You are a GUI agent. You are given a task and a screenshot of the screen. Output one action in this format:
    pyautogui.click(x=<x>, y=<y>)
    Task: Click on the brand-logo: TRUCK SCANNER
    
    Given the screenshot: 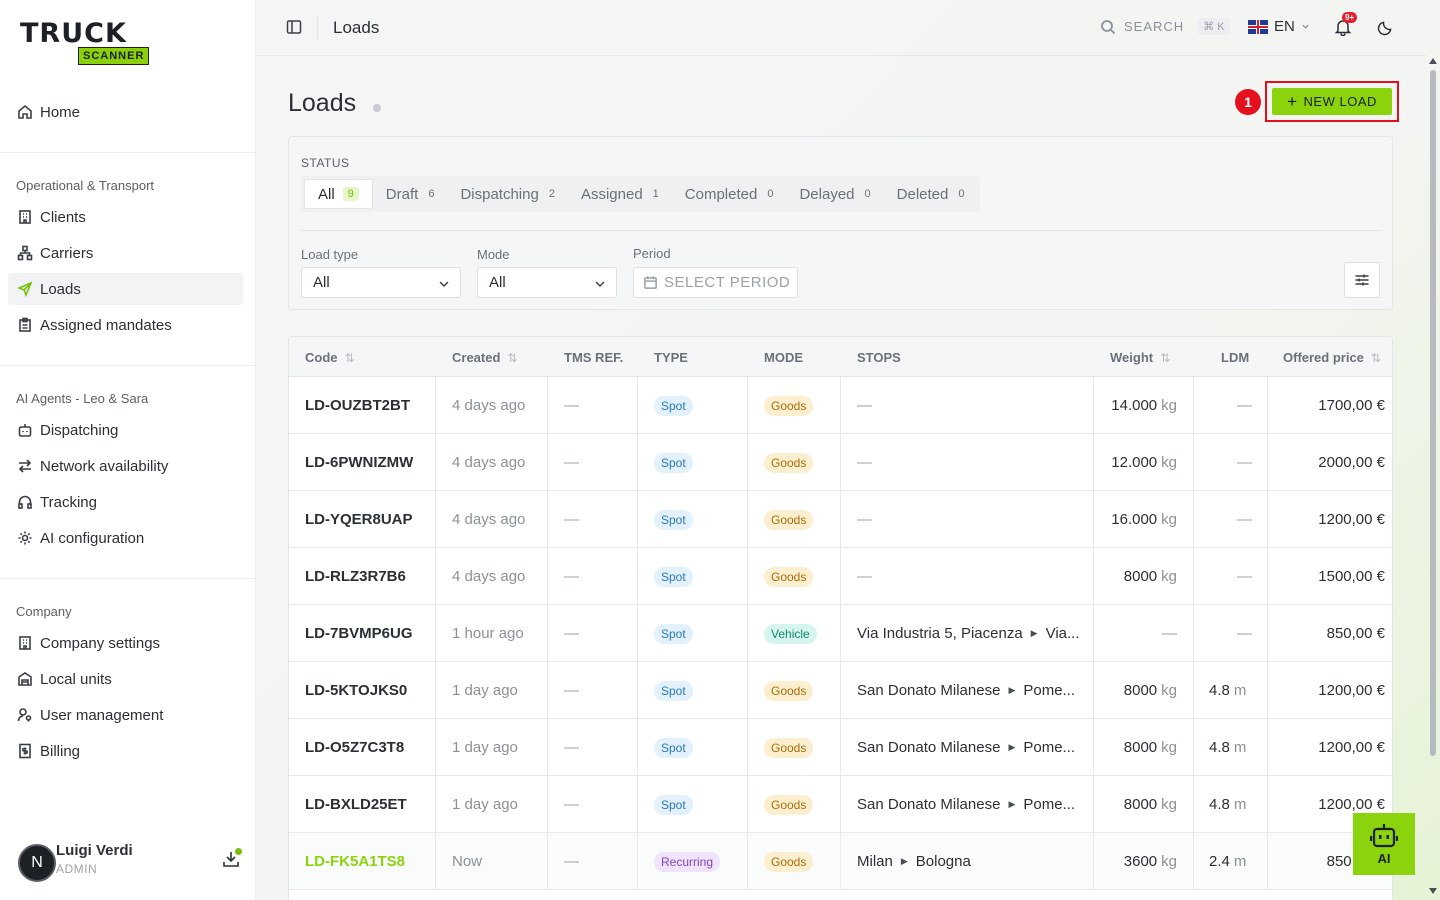 What is the action you would take?
    pyautogui.click(x=85, y=42)
    